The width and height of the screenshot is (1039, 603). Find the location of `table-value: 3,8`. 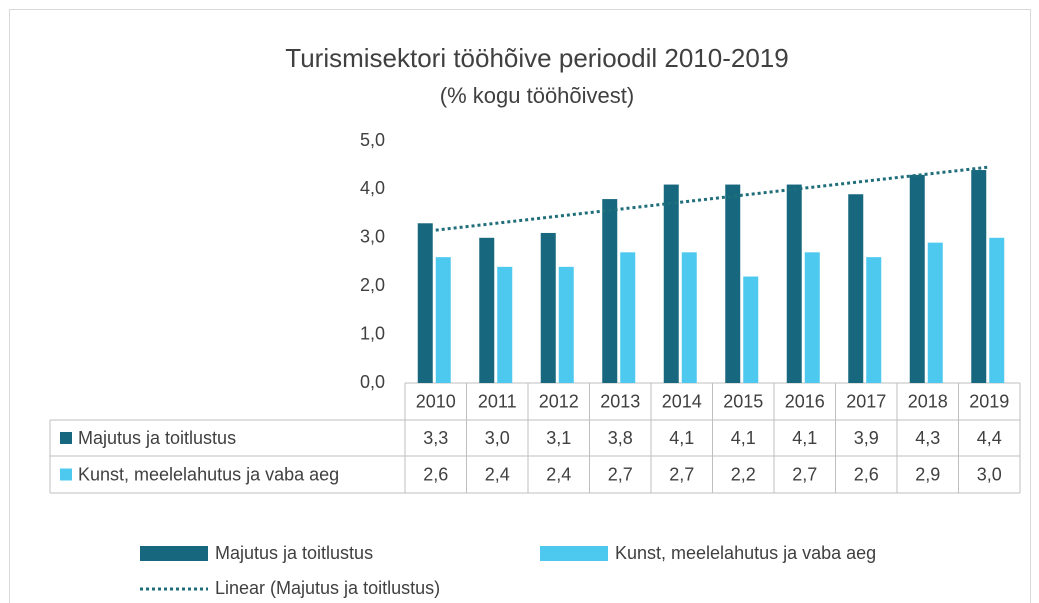

table-value: 3,8 is located at coordinates (620, 438).